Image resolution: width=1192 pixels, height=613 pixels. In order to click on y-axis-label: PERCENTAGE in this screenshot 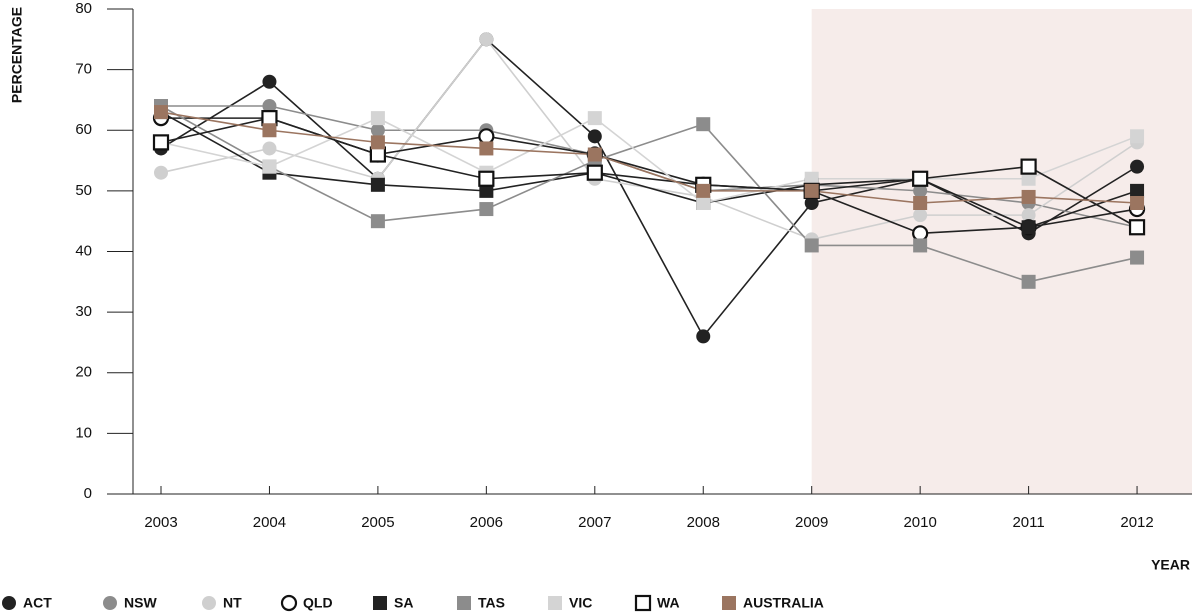, I will do `click(17, 55)`.